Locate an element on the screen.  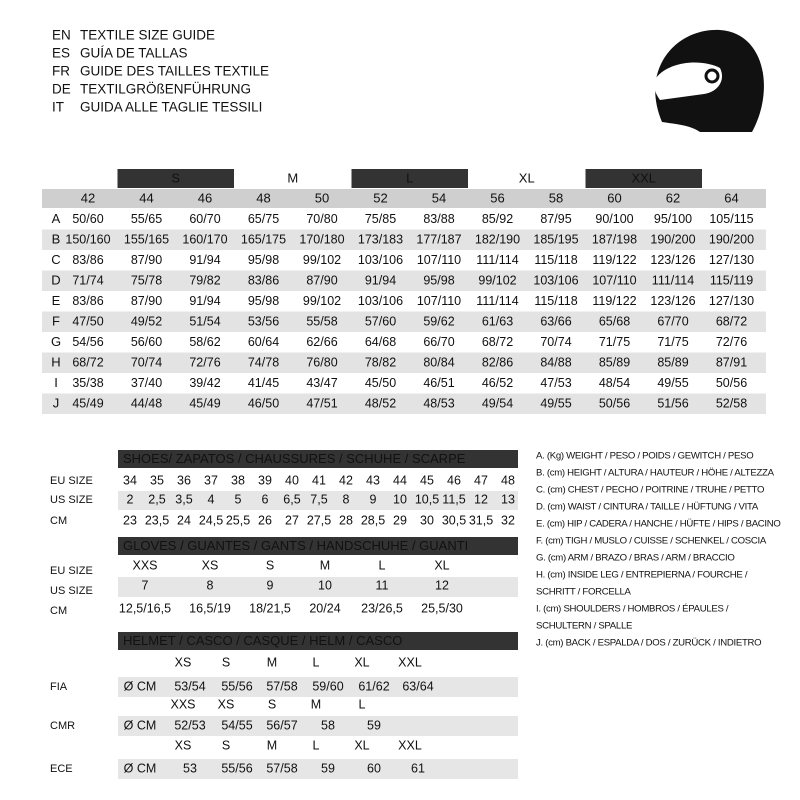
table-cell: 155/165 is located at coordinates (146, 239).